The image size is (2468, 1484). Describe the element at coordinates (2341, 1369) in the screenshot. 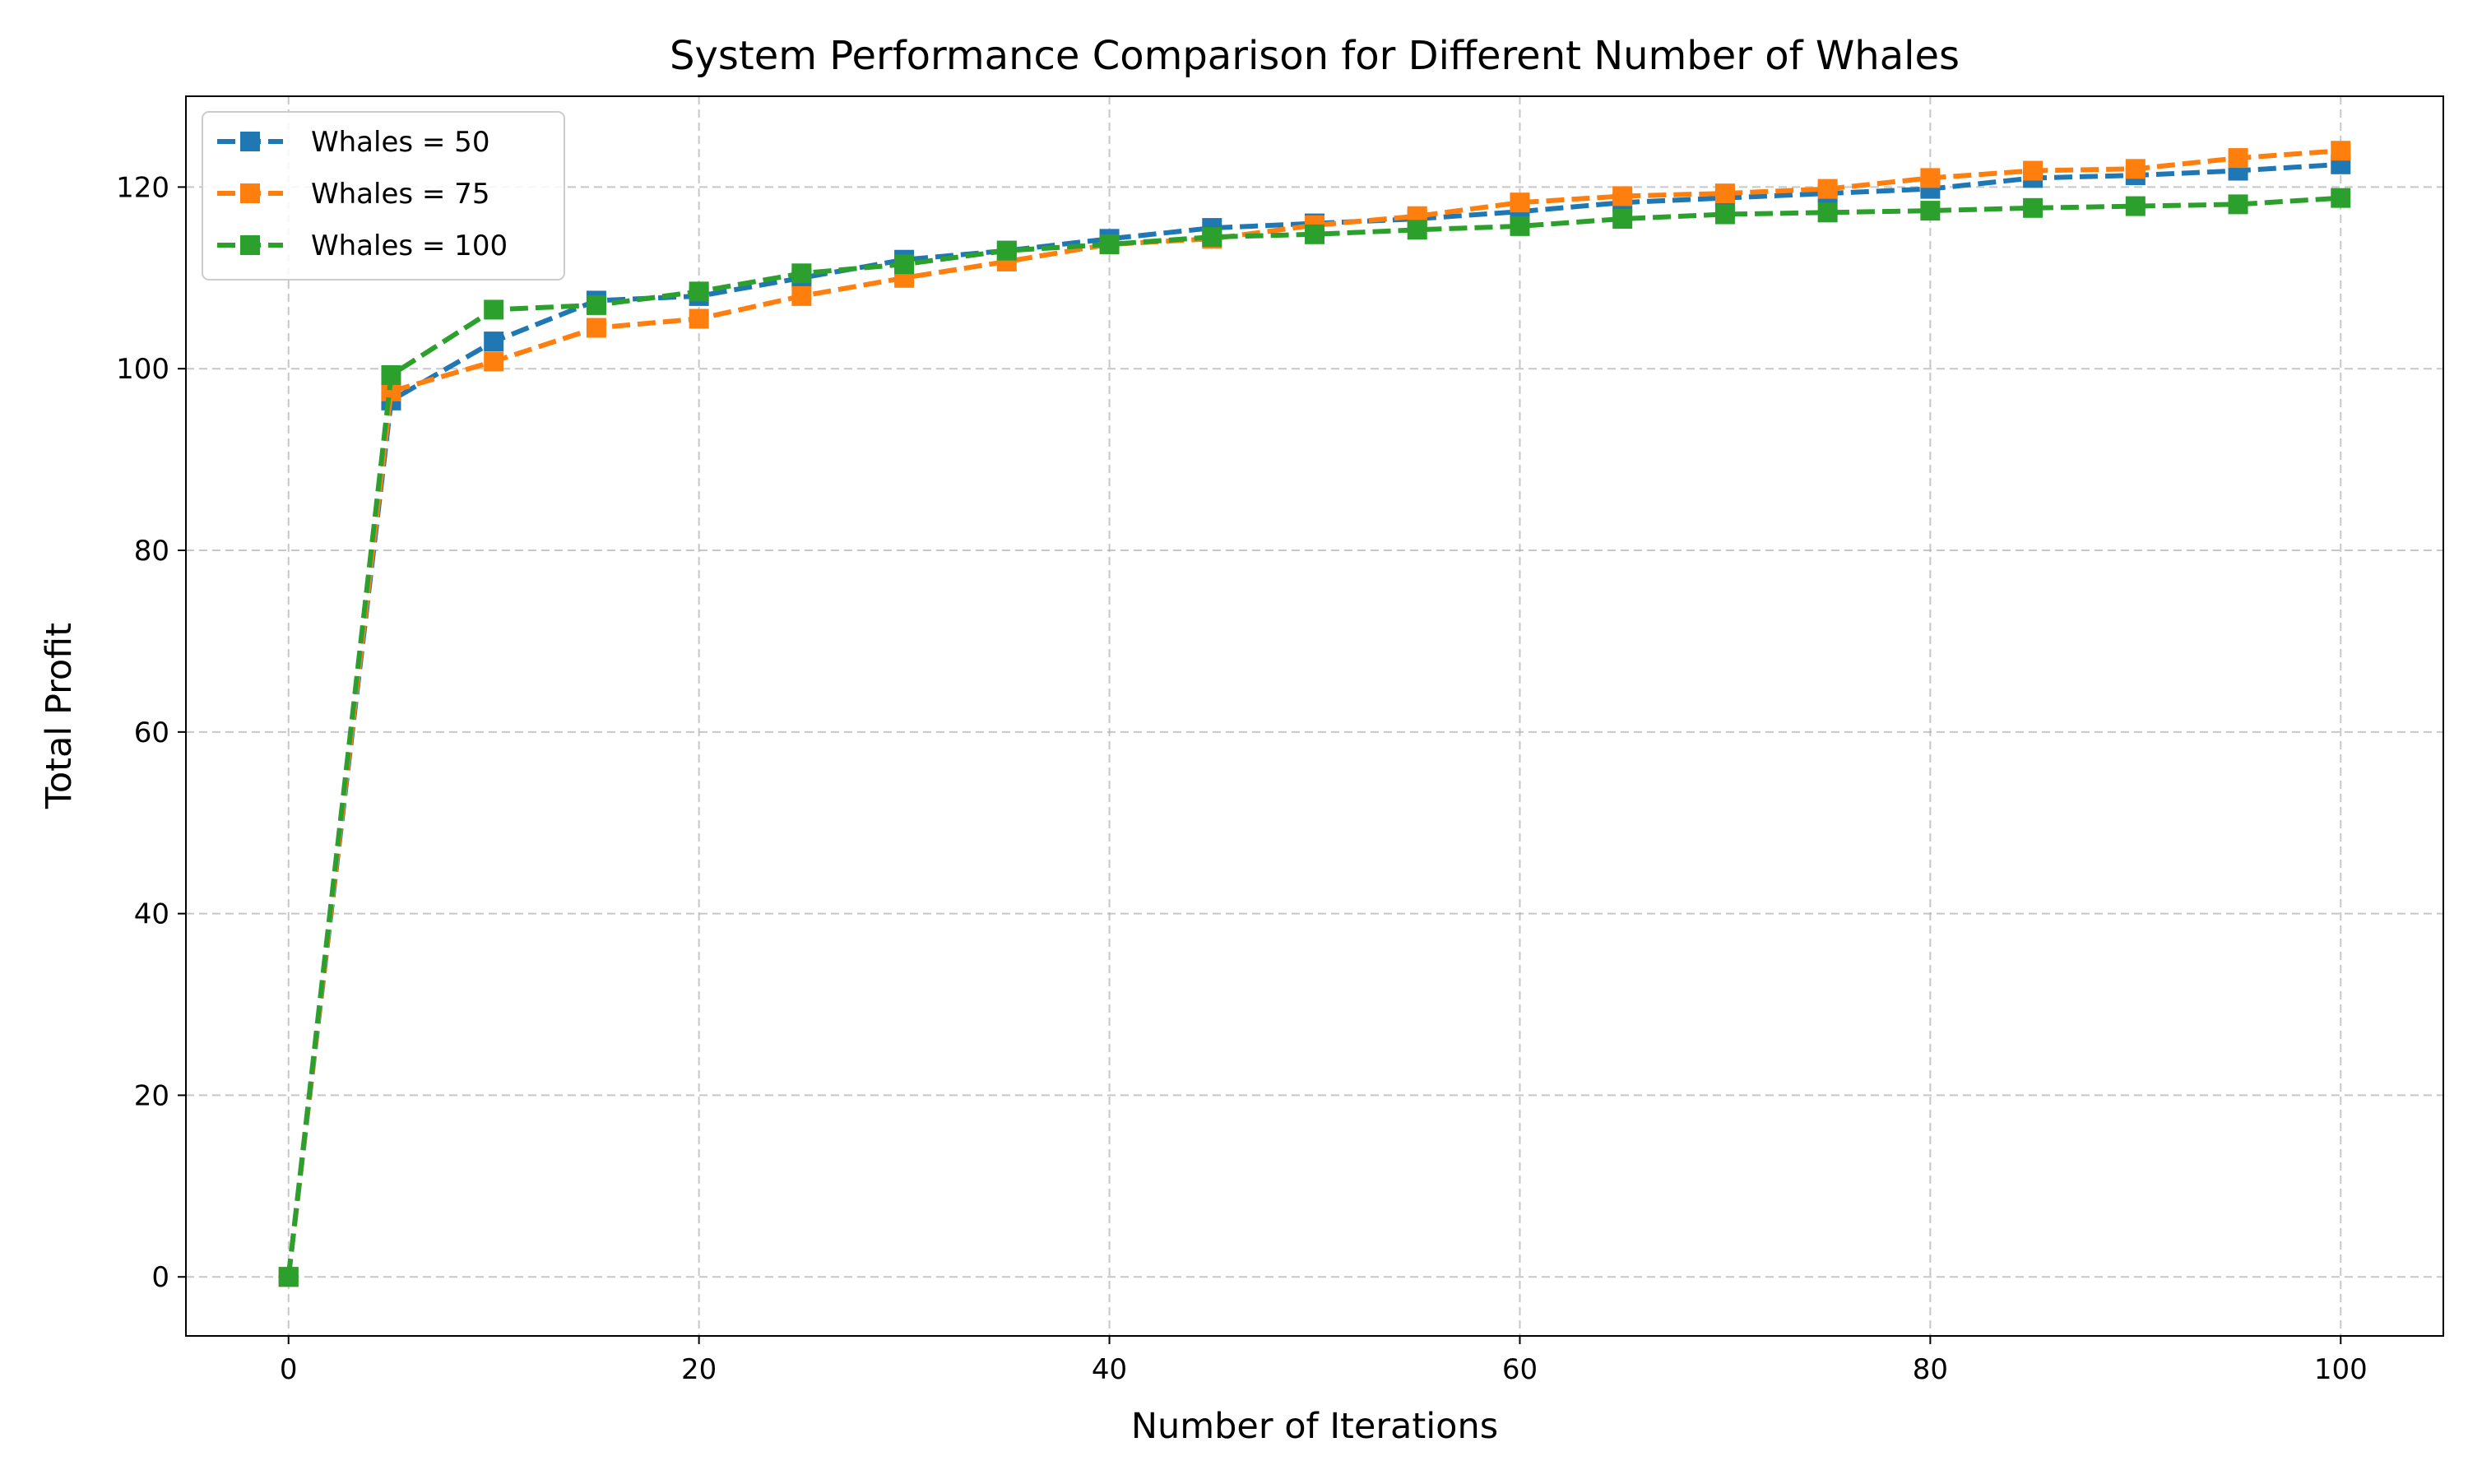

I see `x-tick-label: 100` at that location.